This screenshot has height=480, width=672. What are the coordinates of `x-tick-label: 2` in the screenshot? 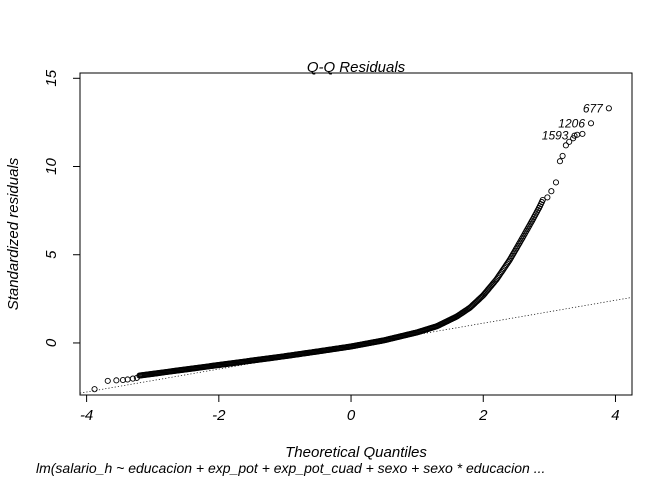 It's located at (483, 415).